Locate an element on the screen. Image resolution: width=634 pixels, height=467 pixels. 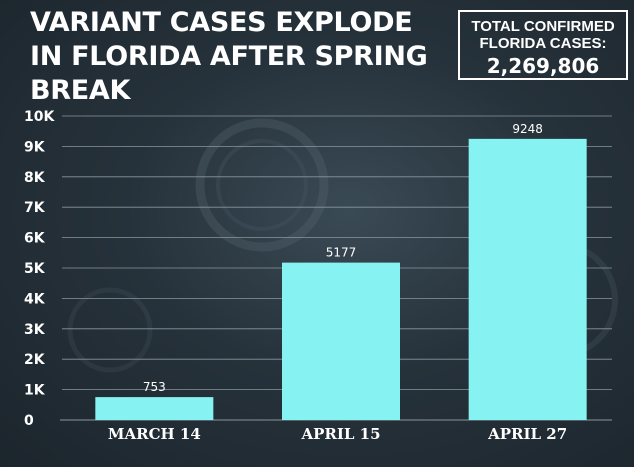
x-tick-label: APRIL 27 is located at coordinates (527, 434).